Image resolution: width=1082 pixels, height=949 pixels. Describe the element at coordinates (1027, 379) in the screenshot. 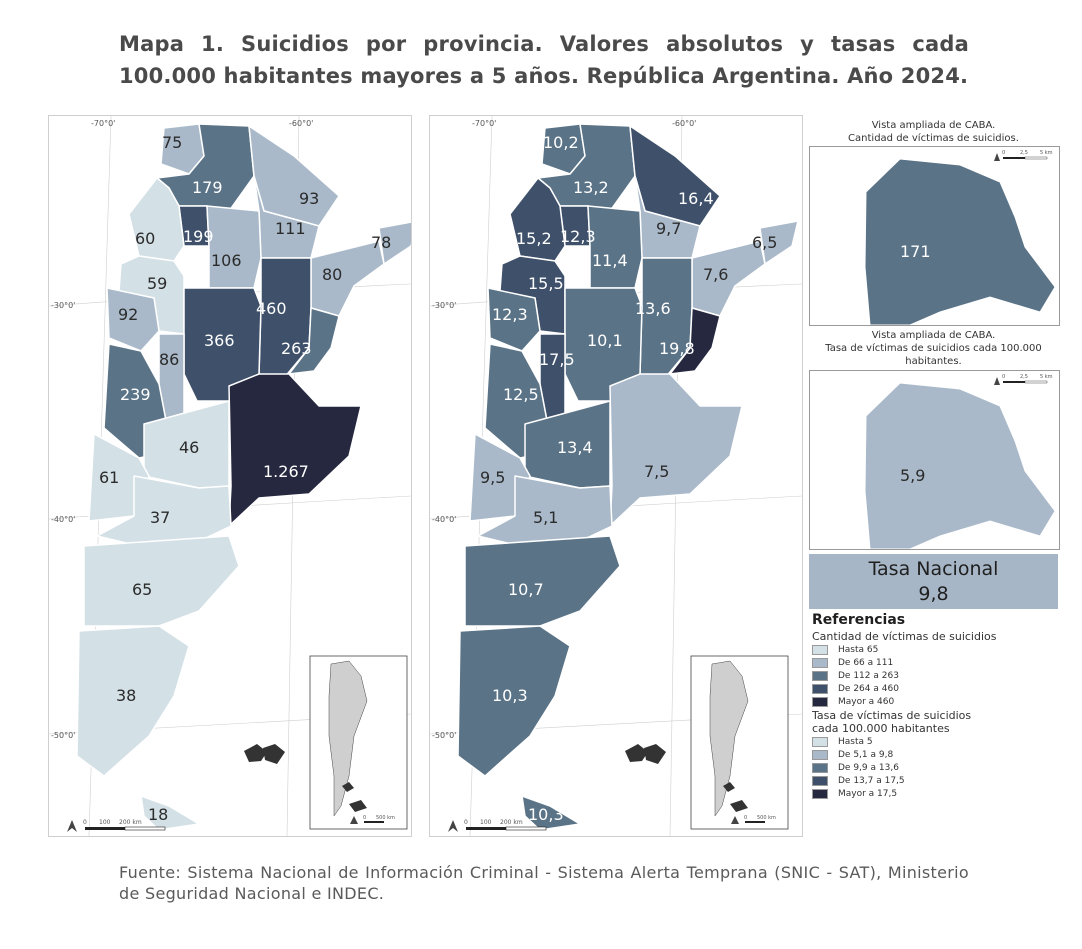

I see `scale-bar: 0 2,5 5 km` at that location.